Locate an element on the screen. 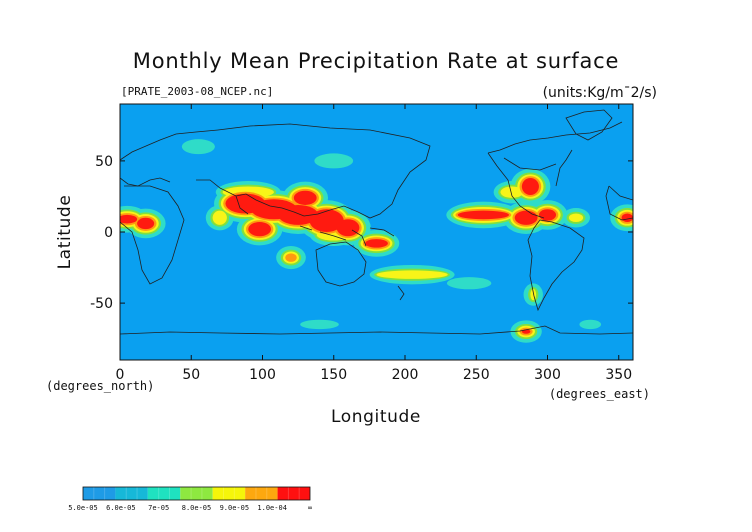  coast-indonesia is located at coordinates (347, 236).